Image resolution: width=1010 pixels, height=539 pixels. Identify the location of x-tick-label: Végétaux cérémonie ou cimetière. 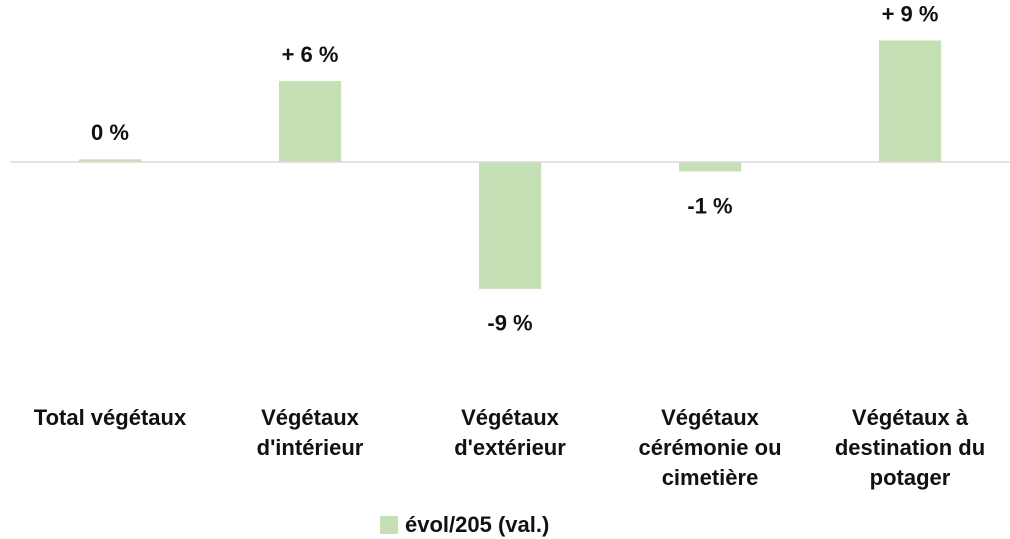
(710, 447).